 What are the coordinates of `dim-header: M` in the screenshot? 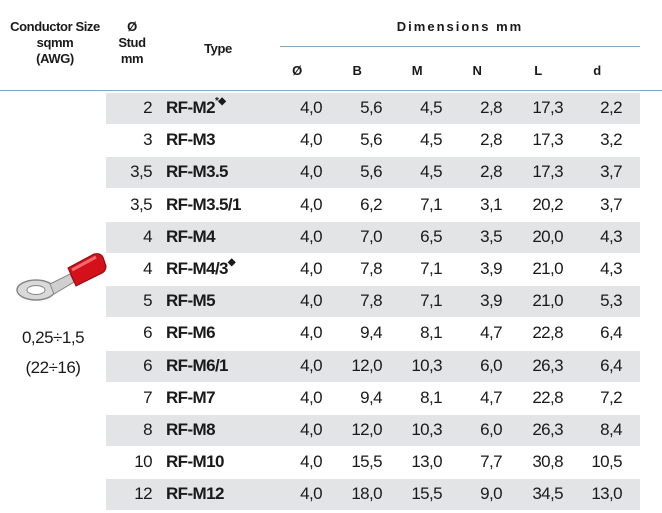 It's located at (417, 70).